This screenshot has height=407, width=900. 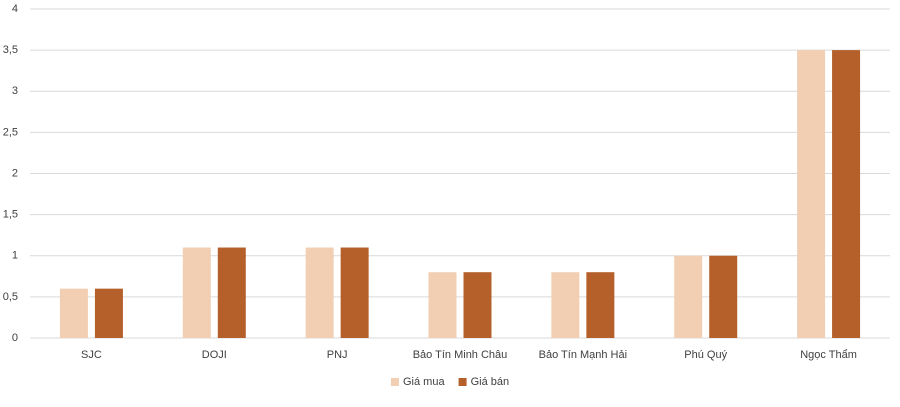 I want to click on y-tick-label: 2, so click(x=15, y=173).